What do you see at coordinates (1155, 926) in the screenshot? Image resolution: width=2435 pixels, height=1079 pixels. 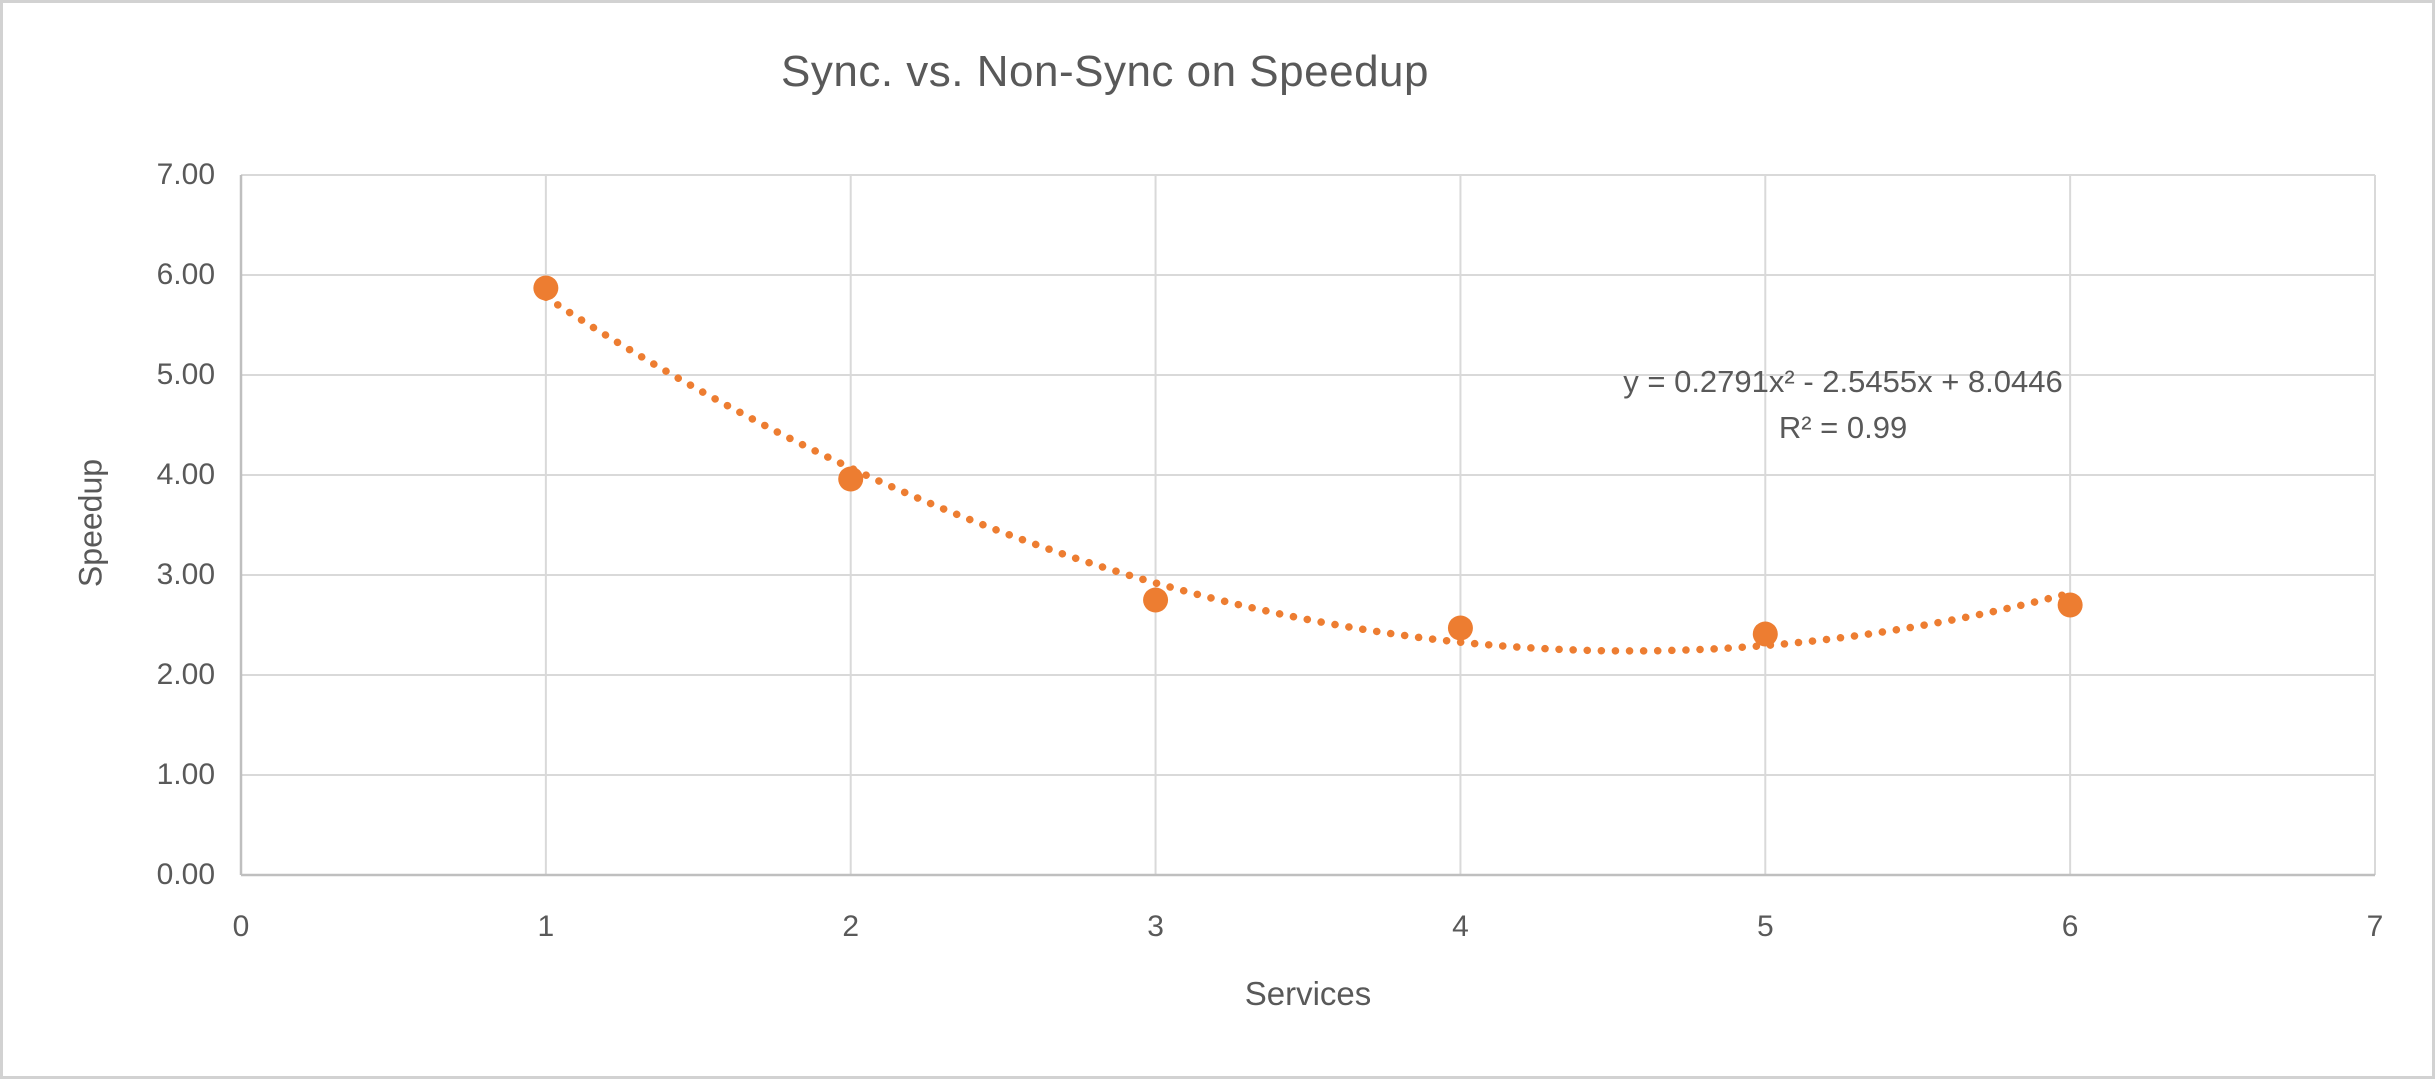 I see `x-tick-label: 3` at bounding box center [1155, 926].